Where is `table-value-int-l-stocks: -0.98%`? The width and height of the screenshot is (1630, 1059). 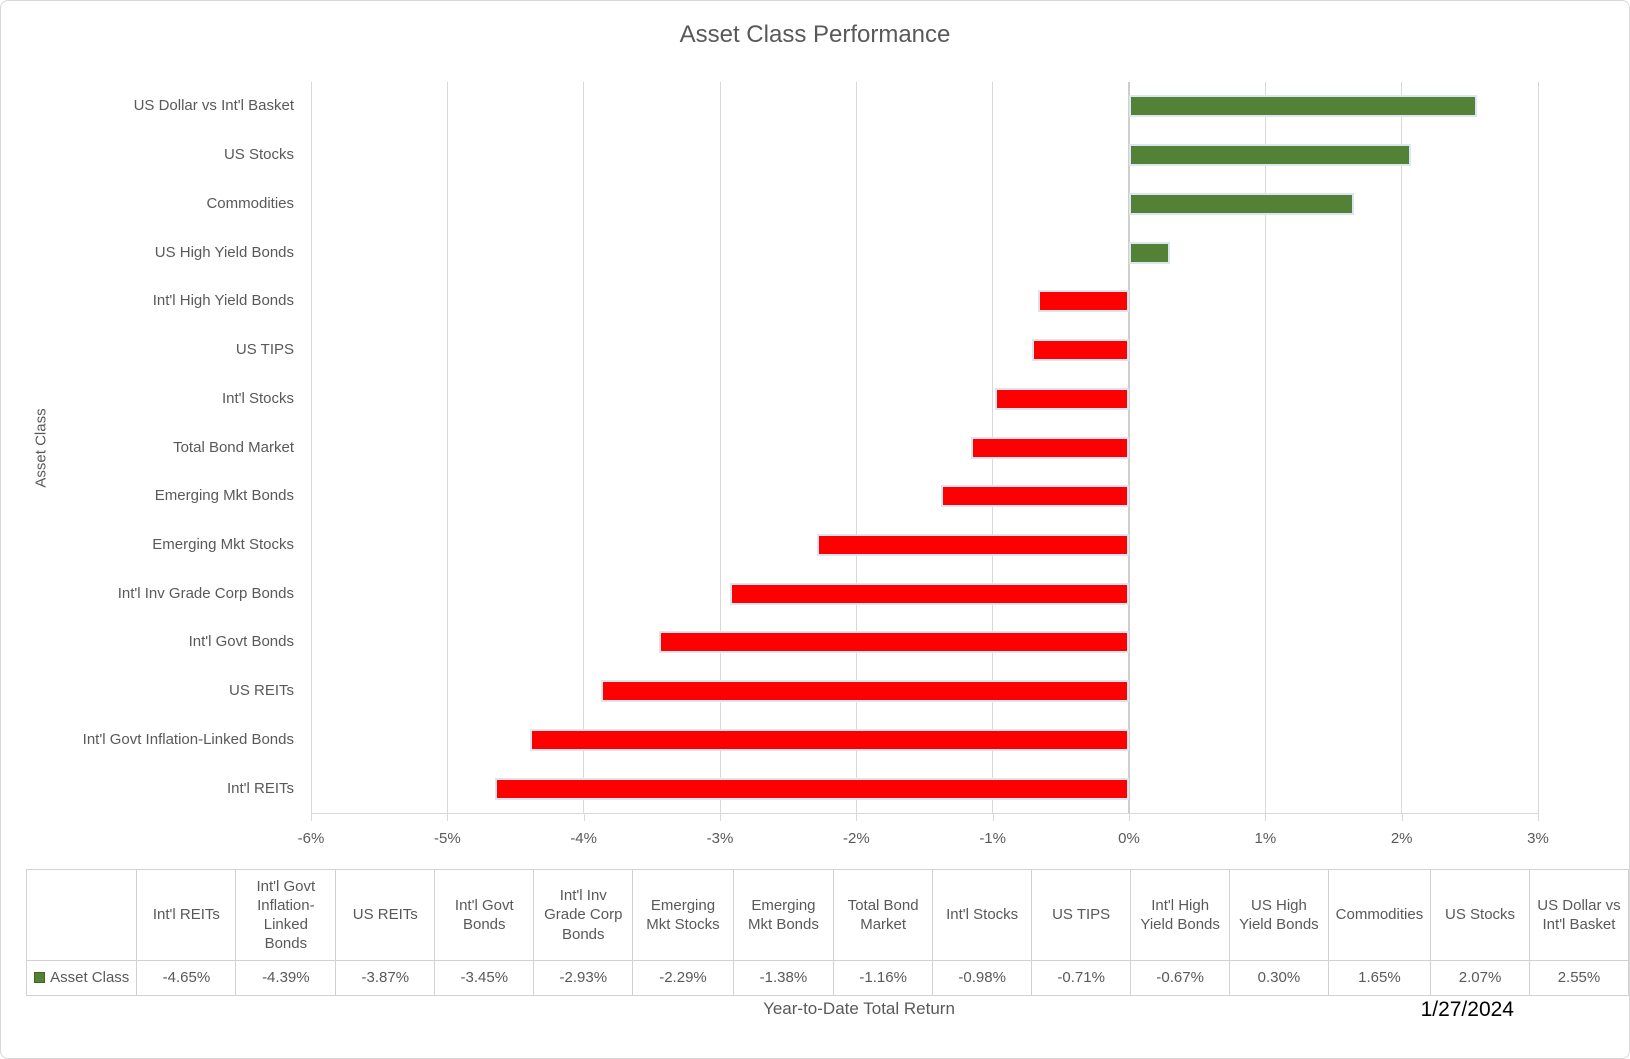 table-value-int-l-stocks: -0.98% is located at coordinates (982, 978).